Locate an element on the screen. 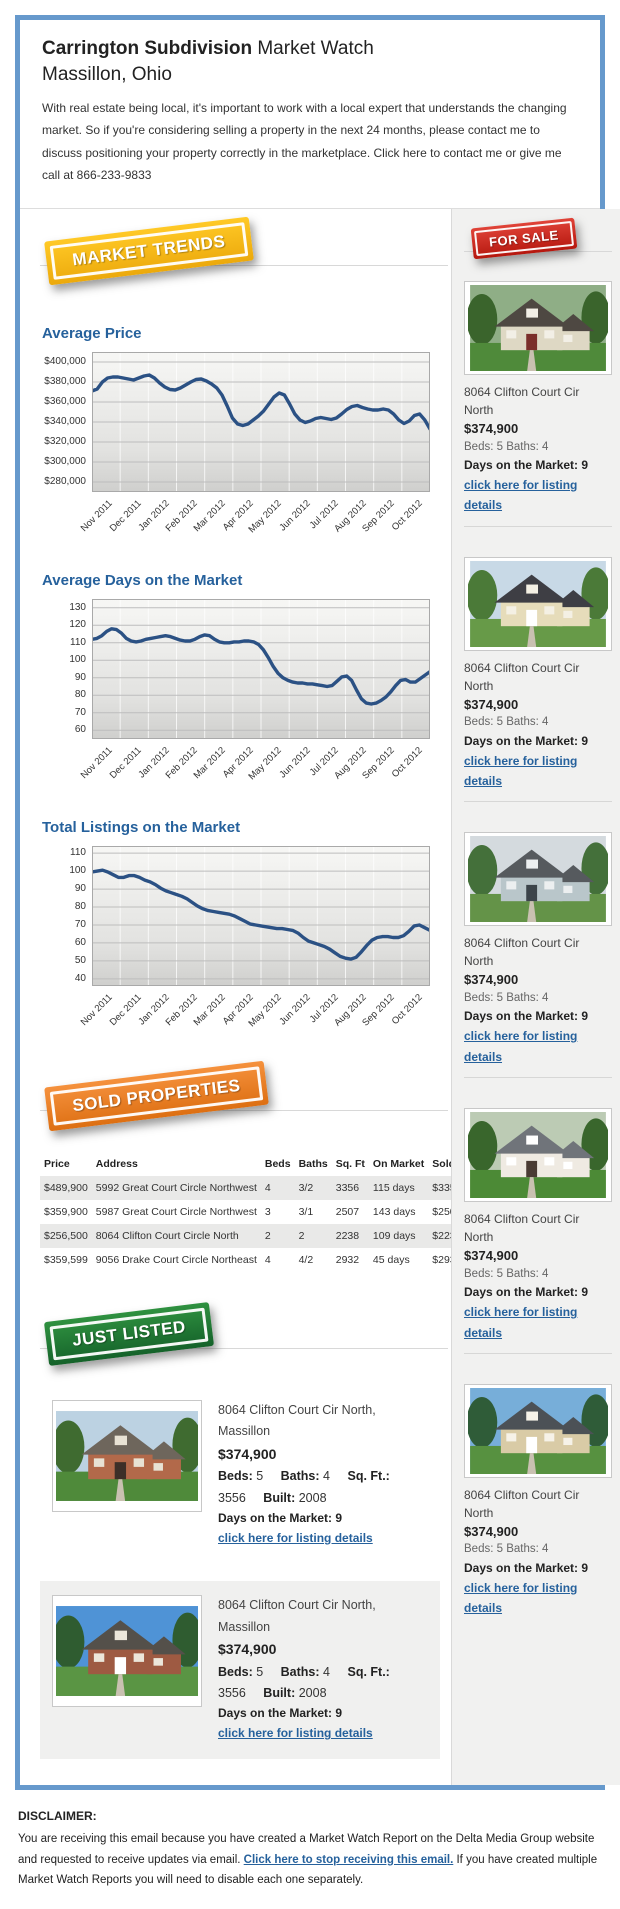 The image size is (620, 1909). cell-baths: 3/2 is located at coordinates (313, 1188).